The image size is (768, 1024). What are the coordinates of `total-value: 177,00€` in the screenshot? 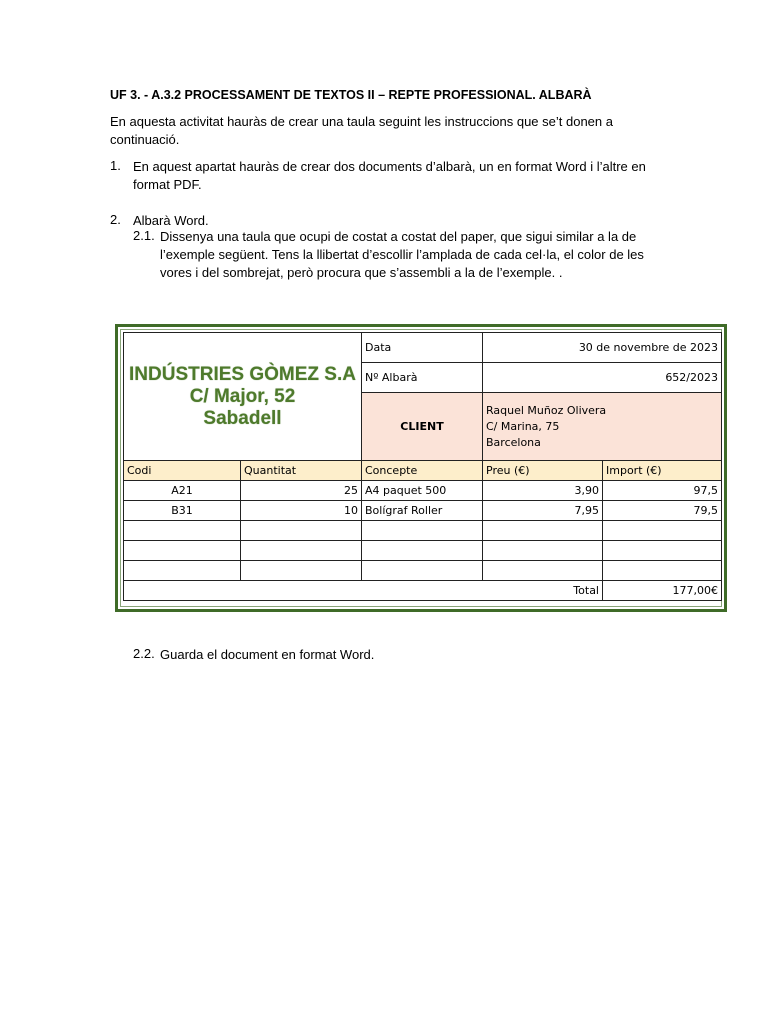 It's located at (662, 590).